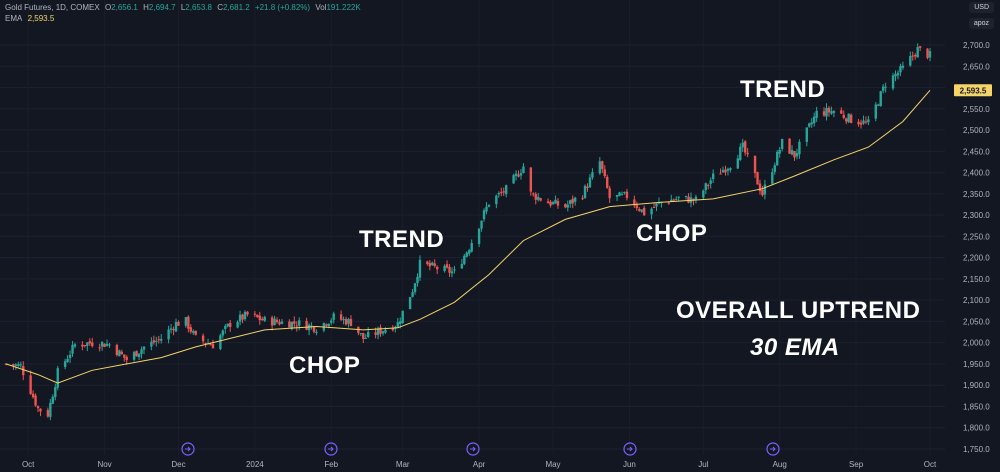  What do you see at coordinates (124, 7) in the screenshot?
I see `open-value: 2,656.1` at bounding box center [124, 7].